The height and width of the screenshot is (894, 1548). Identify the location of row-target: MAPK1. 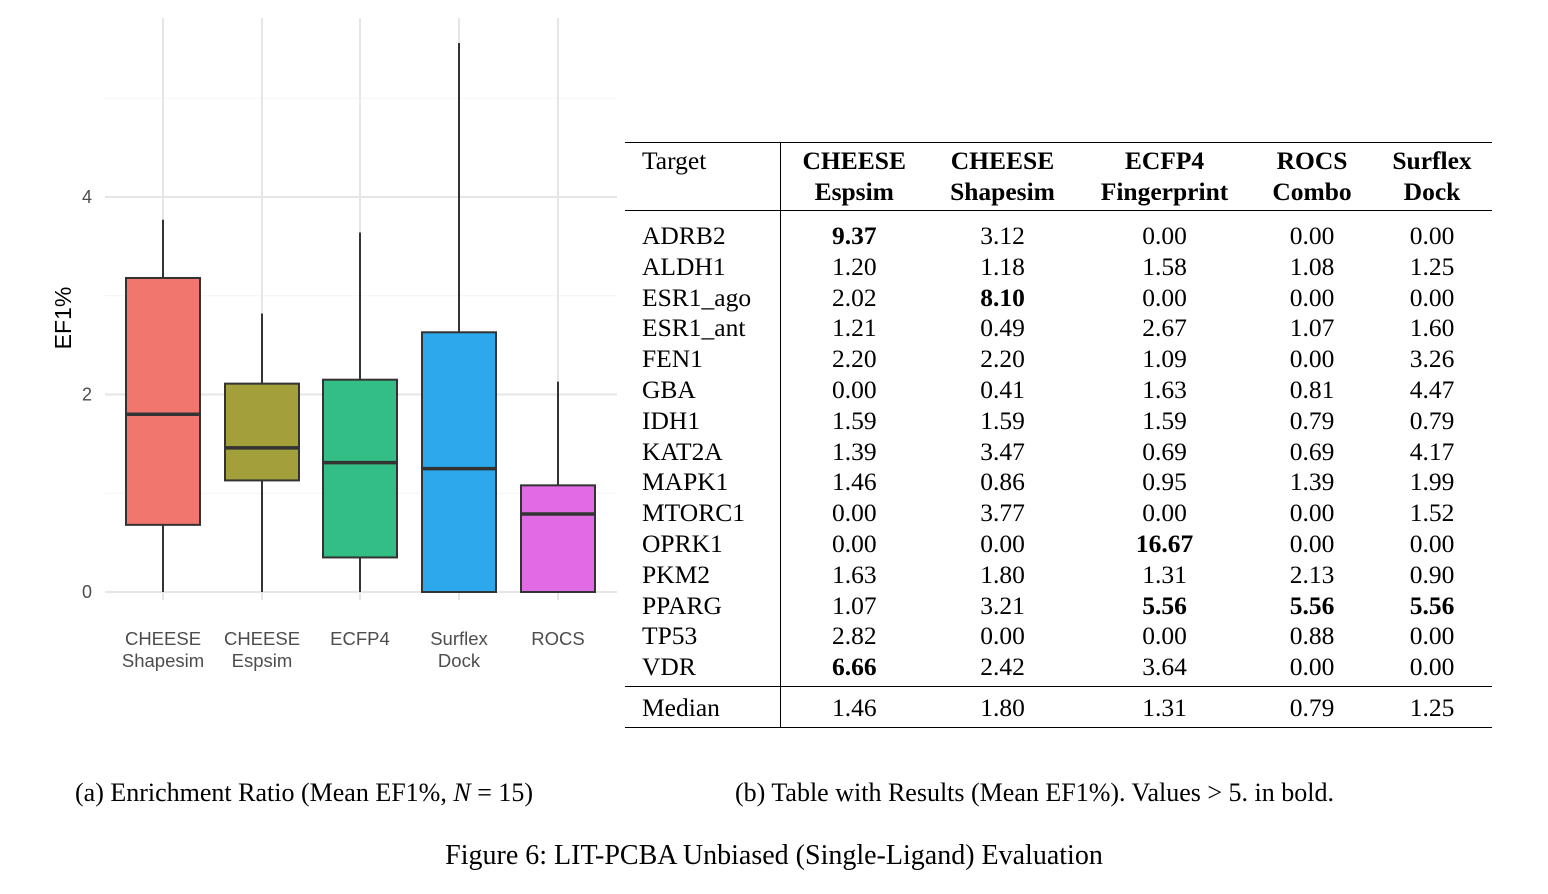
(703, 483).